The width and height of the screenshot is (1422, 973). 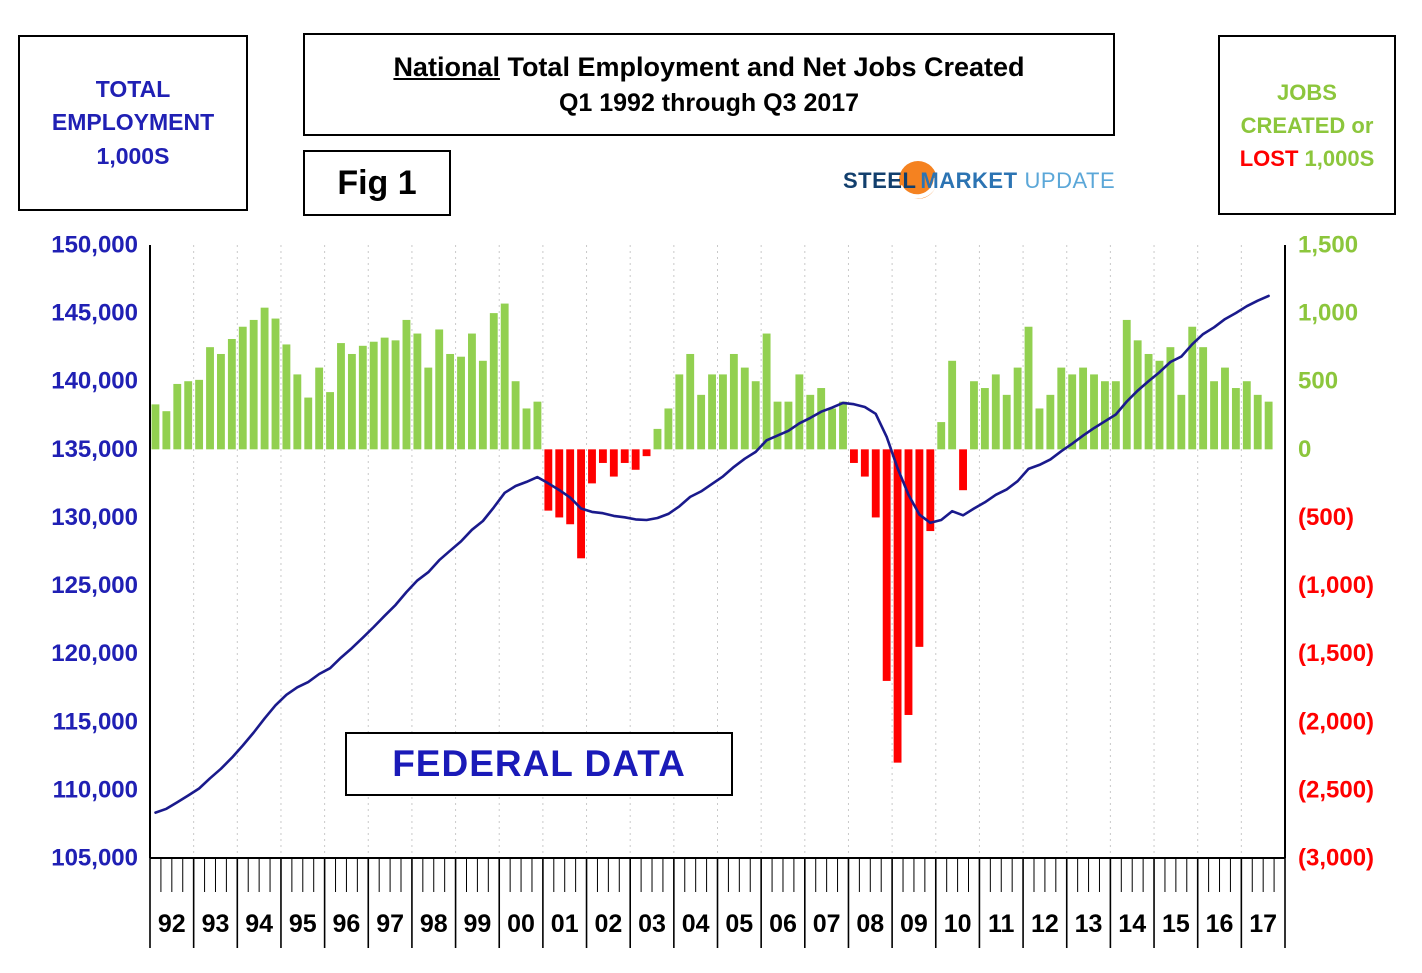 I want to click on svg-text: 00, so click(x=521, y=924).